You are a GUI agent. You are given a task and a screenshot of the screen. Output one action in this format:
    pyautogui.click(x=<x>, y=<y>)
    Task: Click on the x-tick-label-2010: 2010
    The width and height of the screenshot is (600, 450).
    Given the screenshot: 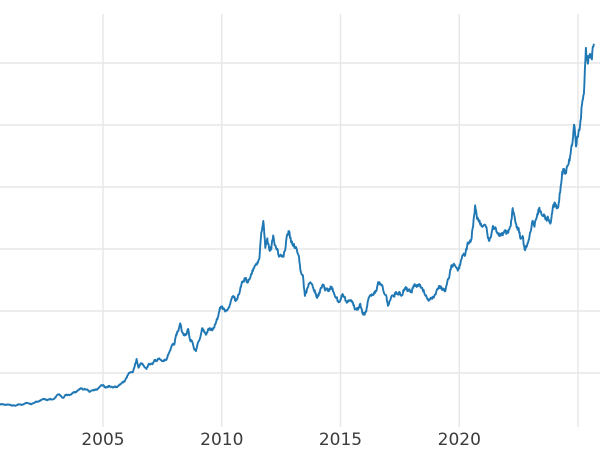 What is the action you would take?
    pyautogui.click(x=221, y=440)
    